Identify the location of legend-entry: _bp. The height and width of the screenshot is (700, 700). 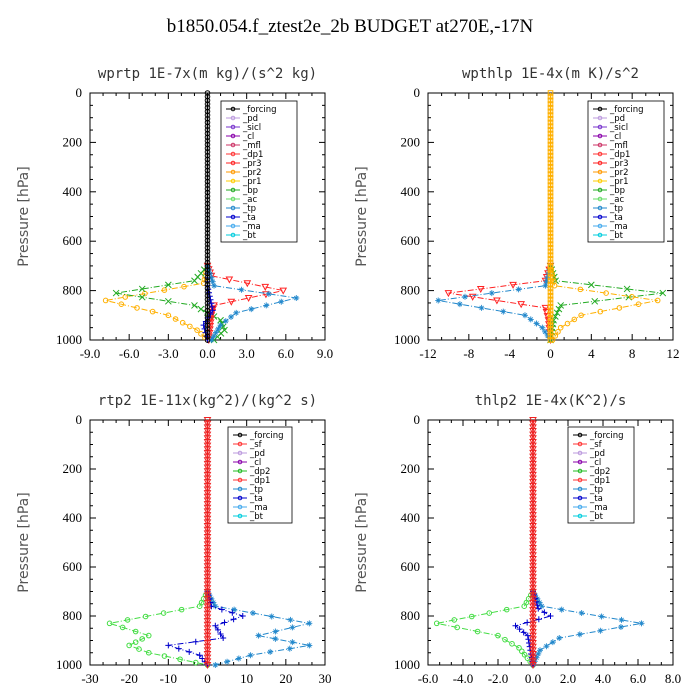
(617, 191).